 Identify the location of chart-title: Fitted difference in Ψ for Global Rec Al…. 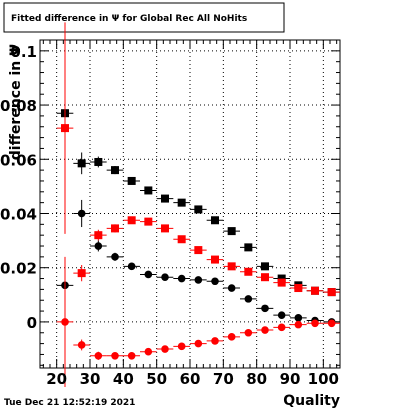
(129, 19).